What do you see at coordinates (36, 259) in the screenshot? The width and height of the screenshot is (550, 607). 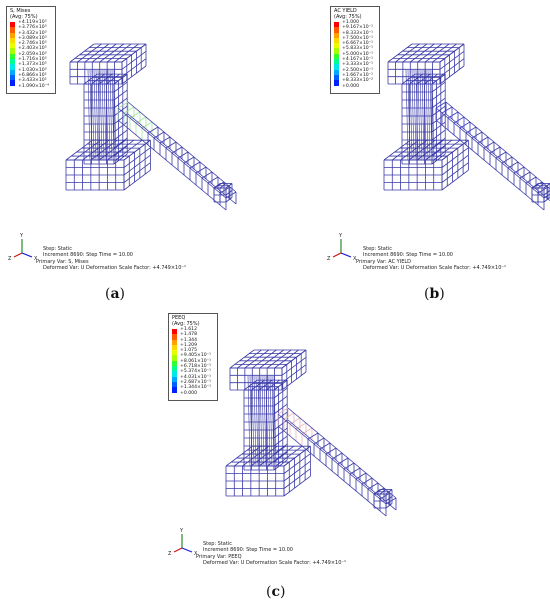 I see `triad-x-label: X` at bounding box center [36, 259].